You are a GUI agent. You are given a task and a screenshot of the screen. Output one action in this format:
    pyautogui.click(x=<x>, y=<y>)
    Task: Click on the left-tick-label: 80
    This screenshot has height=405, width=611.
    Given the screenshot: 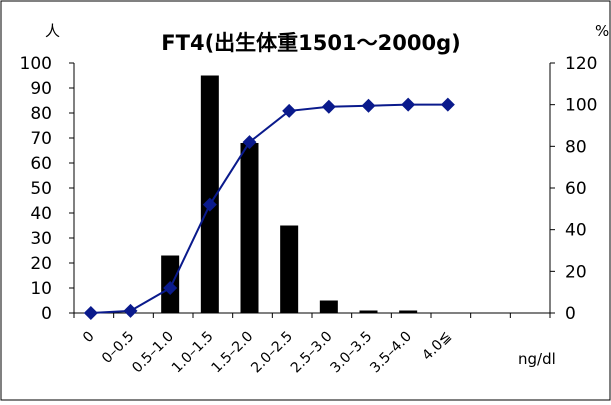 What is the action you would take?
    pyautogui.click(x=41, y=114)
    